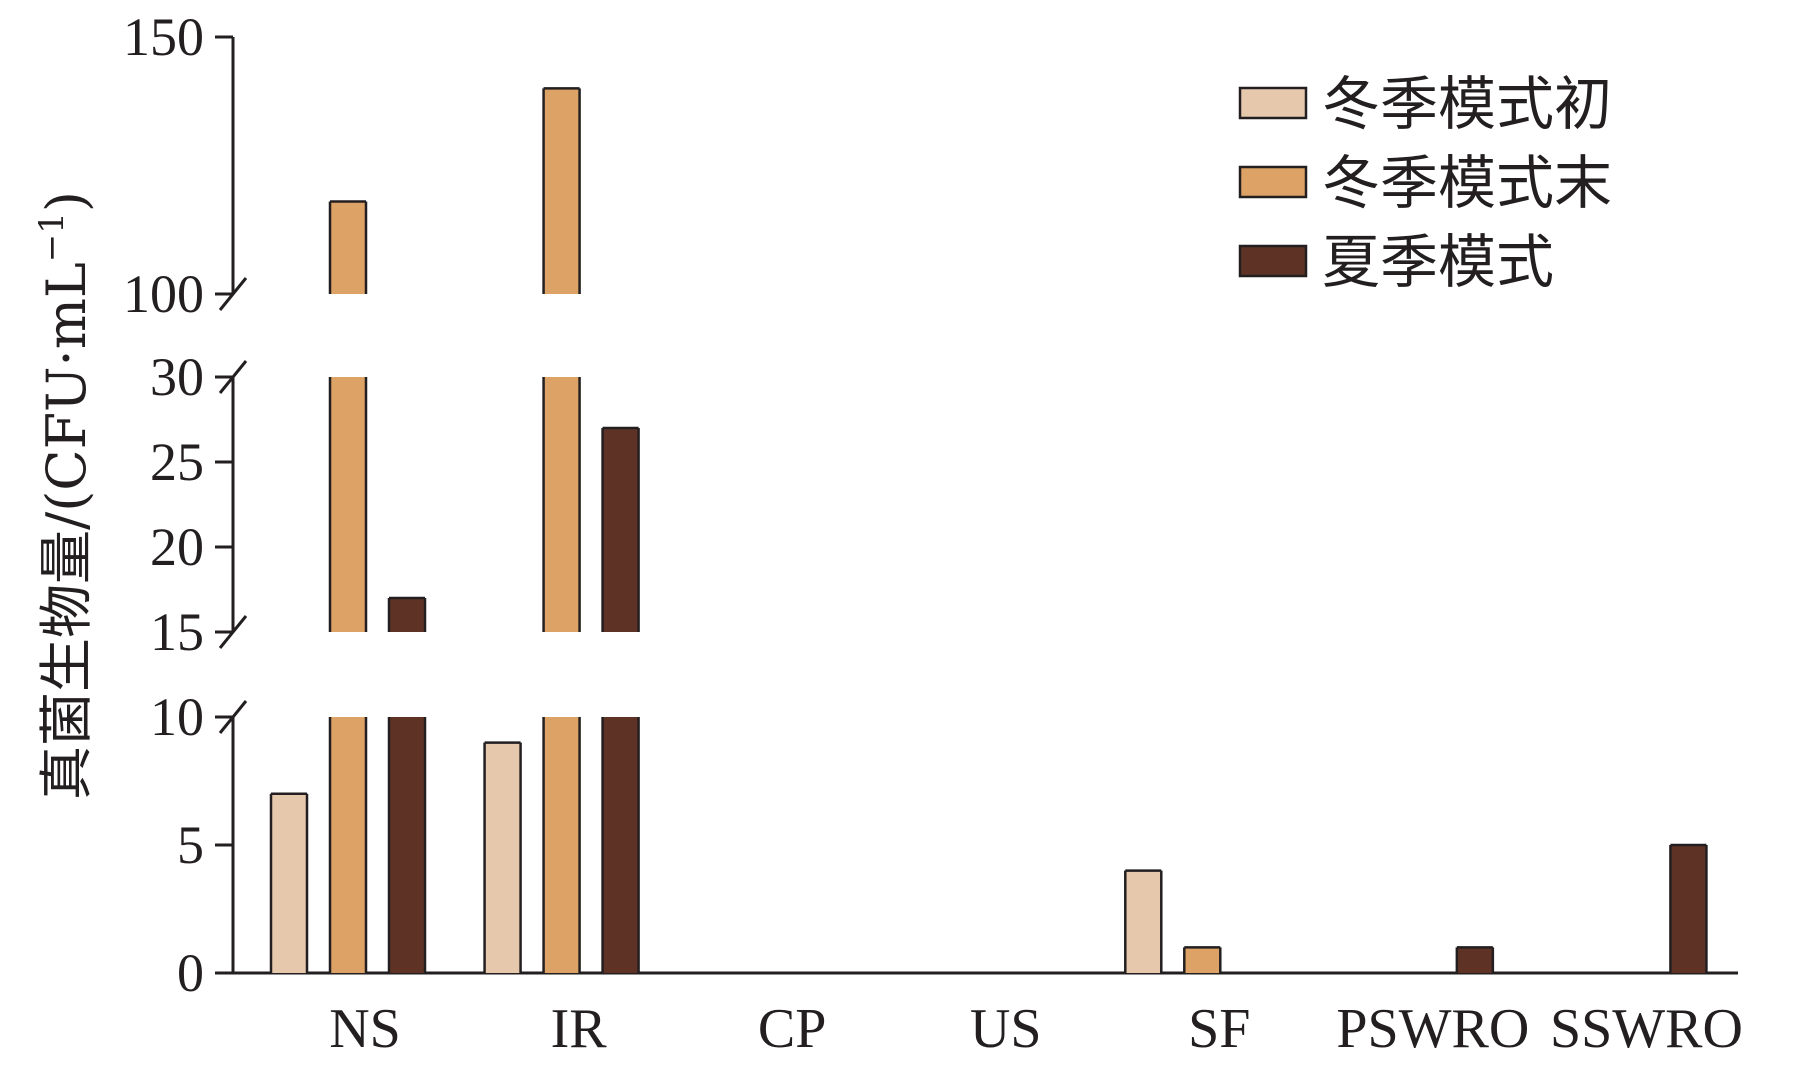 The height and width of the screenshot is (1067, 1798). I want to click on x-tick-label: US, so click(1006, 1029).